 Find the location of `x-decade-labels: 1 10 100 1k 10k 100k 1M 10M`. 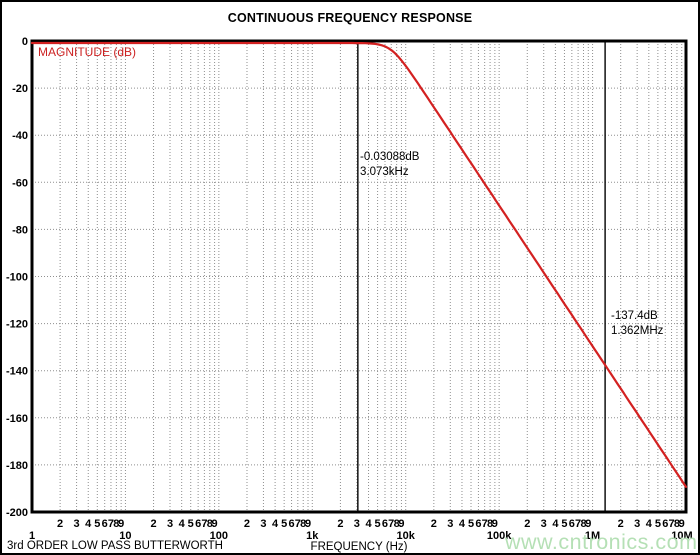

x-decade-labels: 1 10 100 1k 10k 100k 1M 10M is located at coordinates (361, 536).